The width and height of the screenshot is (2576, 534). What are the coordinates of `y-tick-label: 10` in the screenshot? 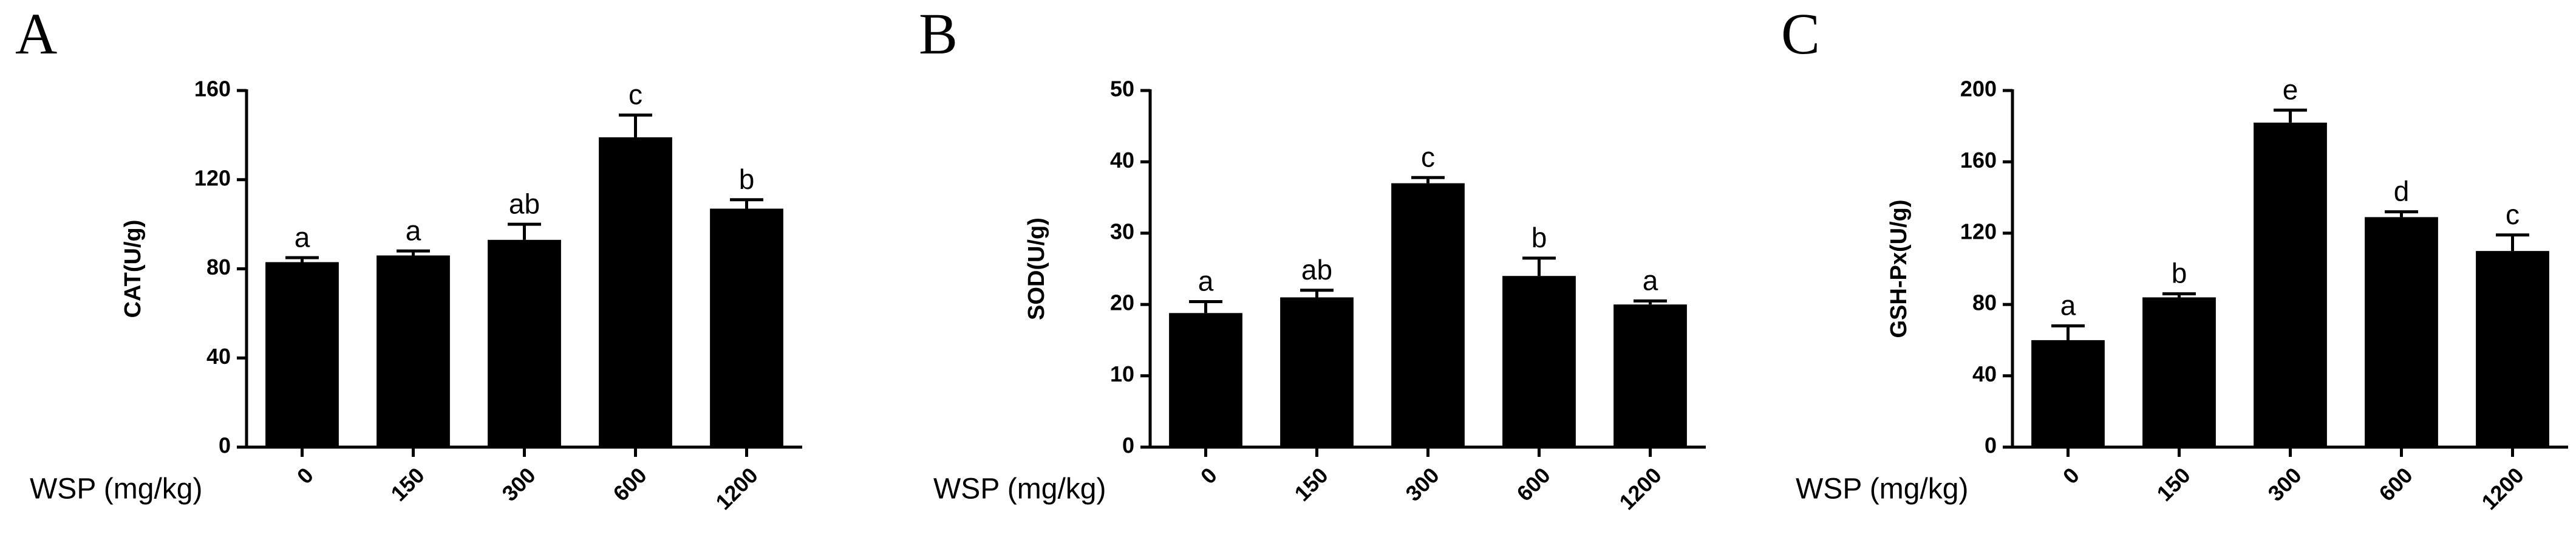 It's located at (1122, 373).